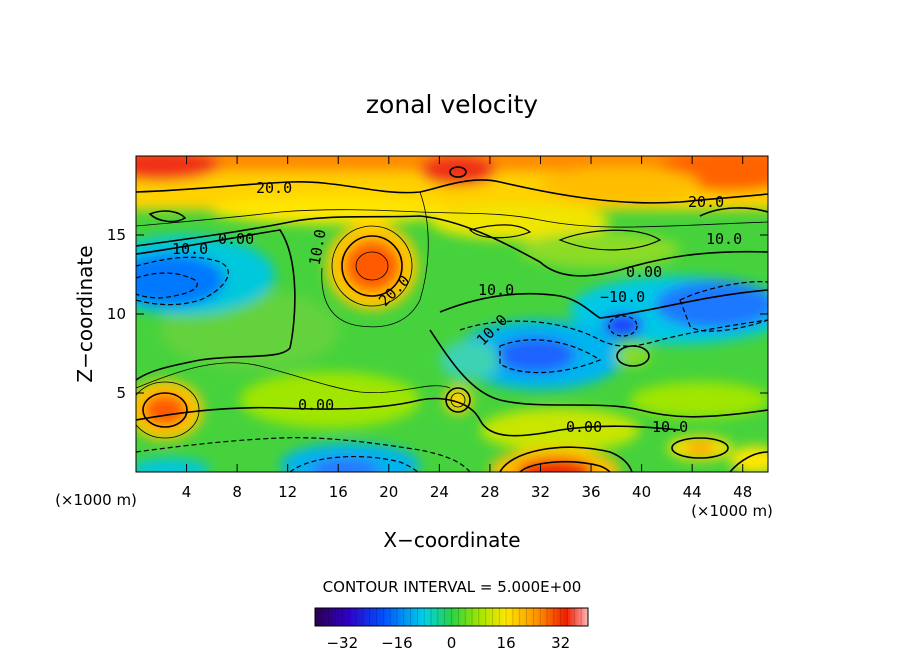 Image resolution: width=904 pixels, height=654 pixels. I want to click on y-tick-label: 10, so click(116, 314).